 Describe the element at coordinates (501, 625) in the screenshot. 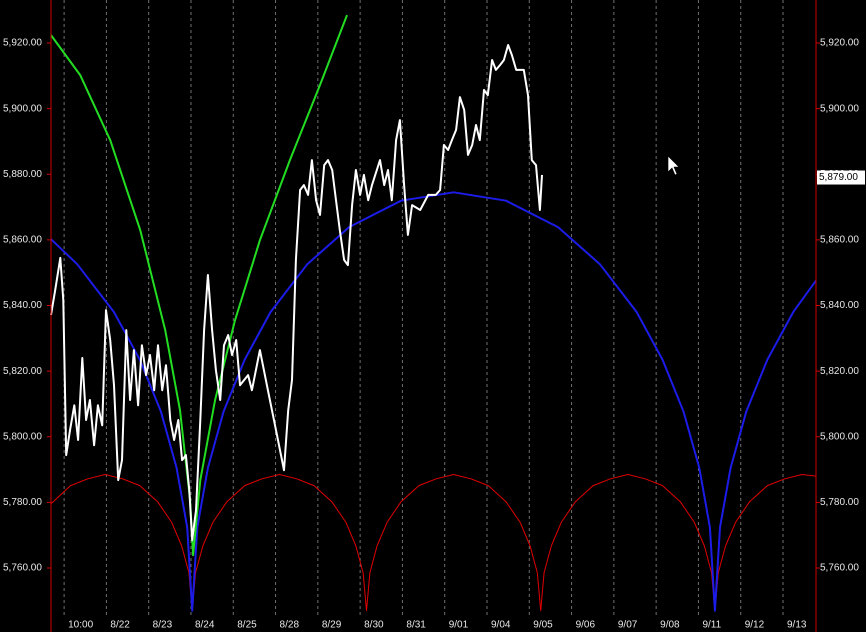

I see `x-tick-label: 9/04` at that location.